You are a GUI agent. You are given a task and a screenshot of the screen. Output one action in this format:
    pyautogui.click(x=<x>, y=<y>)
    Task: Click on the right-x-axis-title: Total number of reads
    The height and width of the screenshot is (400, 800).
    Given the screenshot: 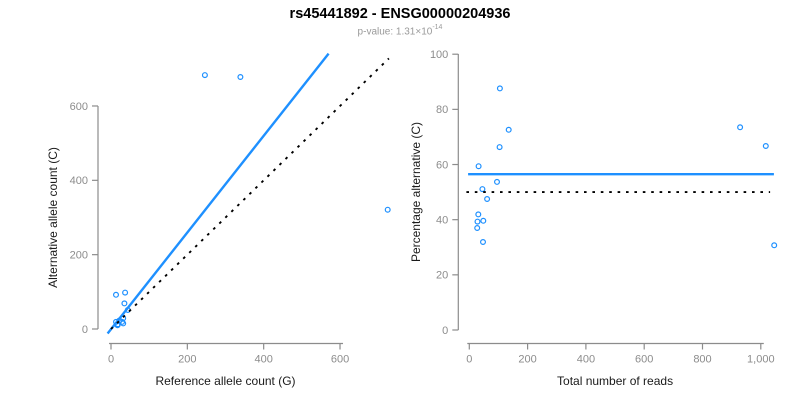 What is the action you would take?
    pyautogui.click(x=615, y=381)
    